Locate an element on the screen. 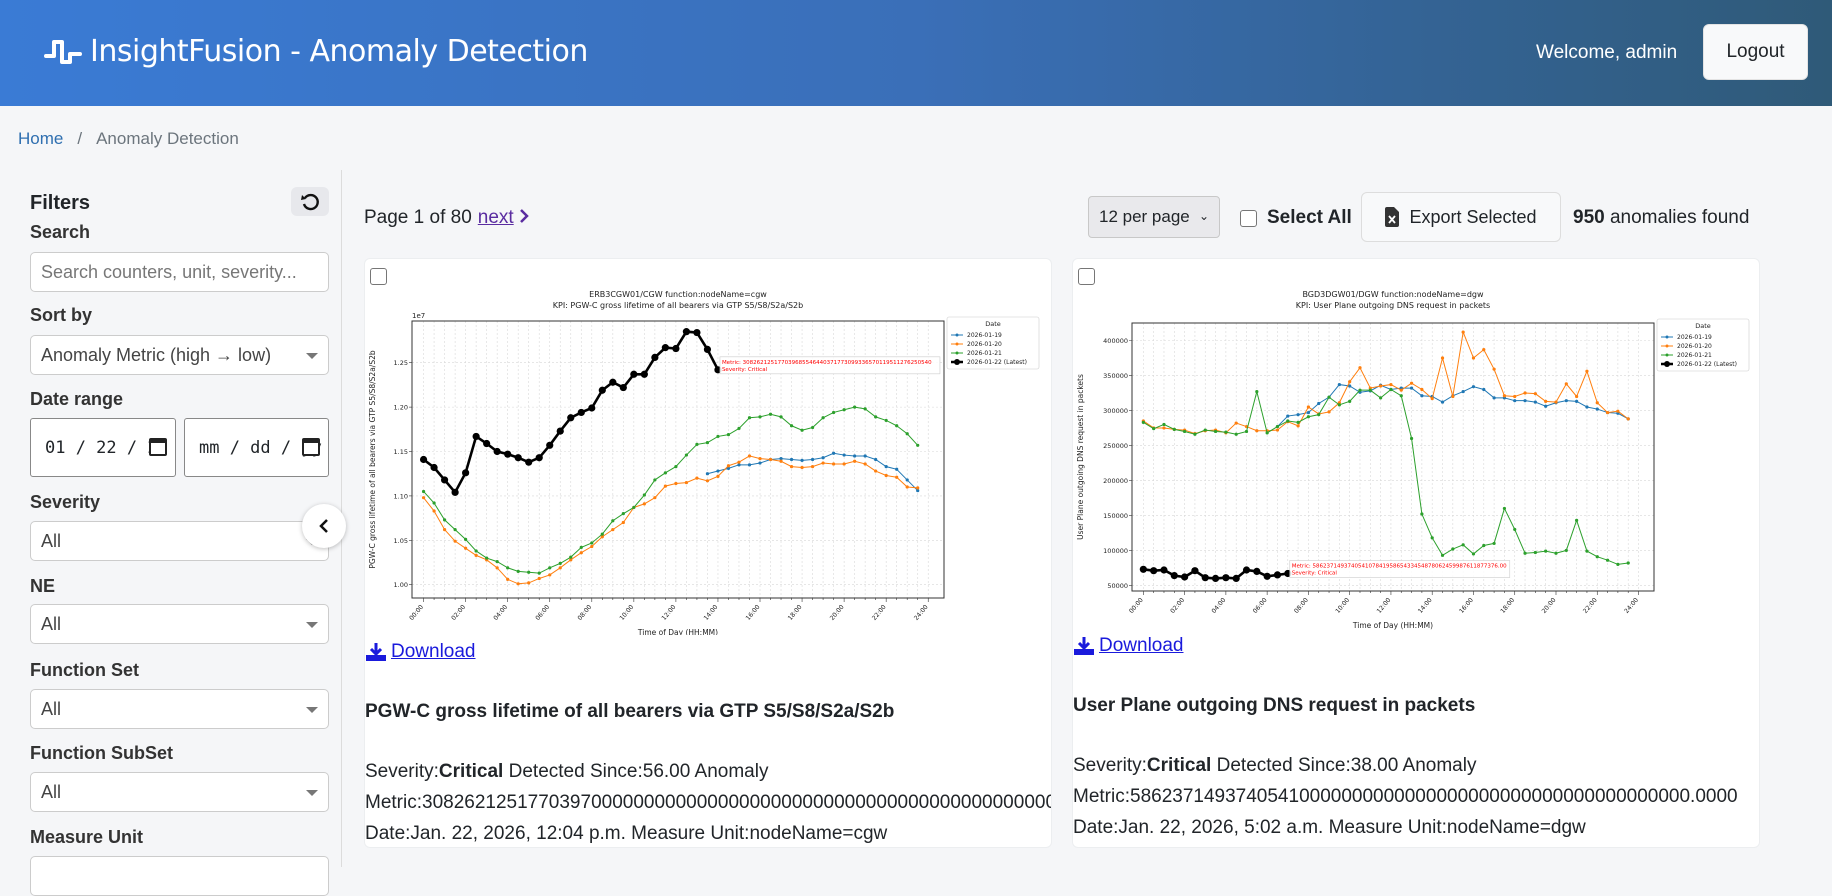  logout-button: Logout is located at coordinates (1755, 52).